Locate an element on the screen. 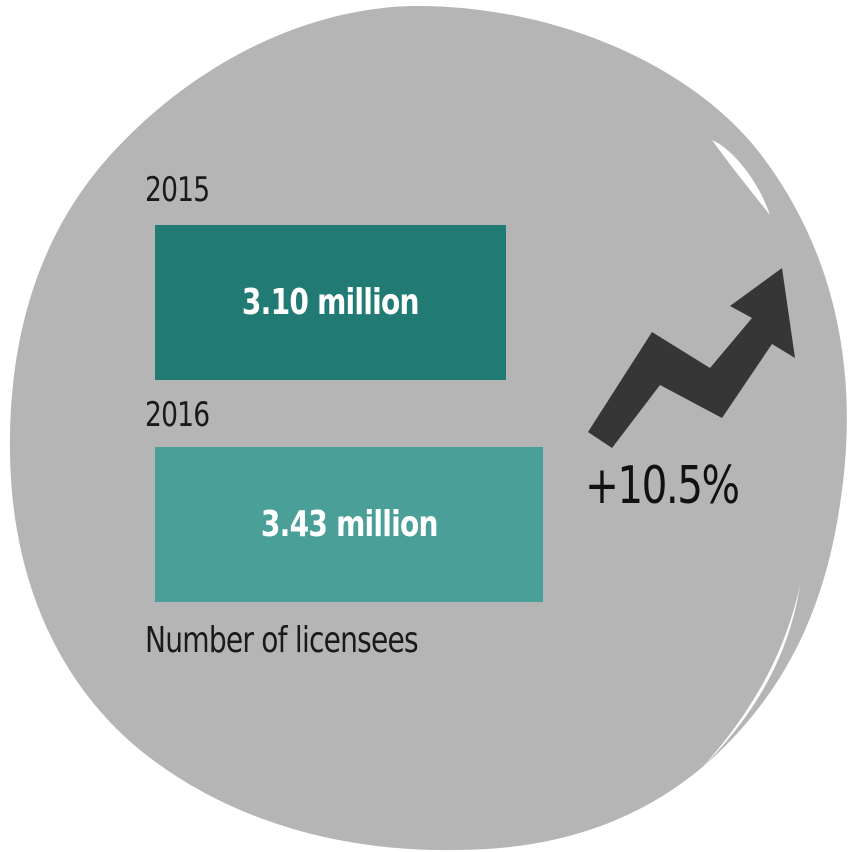 The height and width of the screenshot is (852, 851). bar-value-label-2016: 3.43 million is located at coordinates (349, 524).